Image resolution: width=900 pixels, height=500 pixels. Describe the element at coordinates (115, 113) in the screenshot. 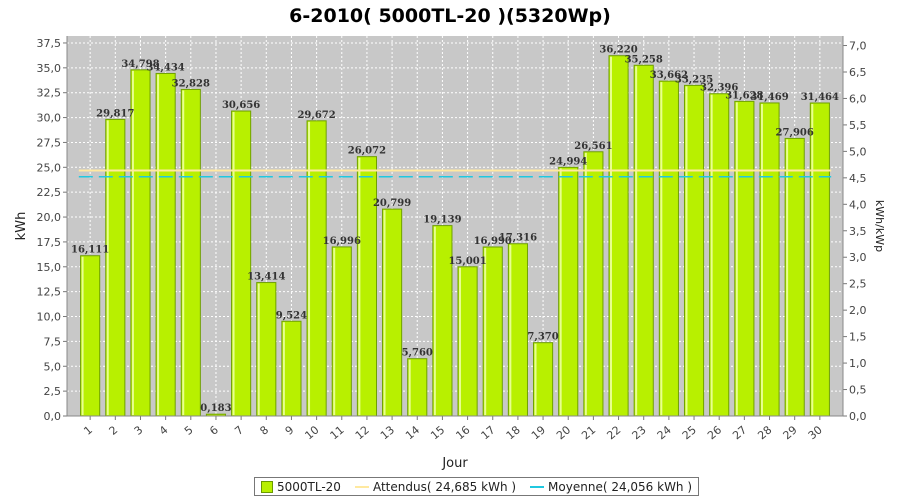

I see `data-label-day-2: 29,817` at that location.